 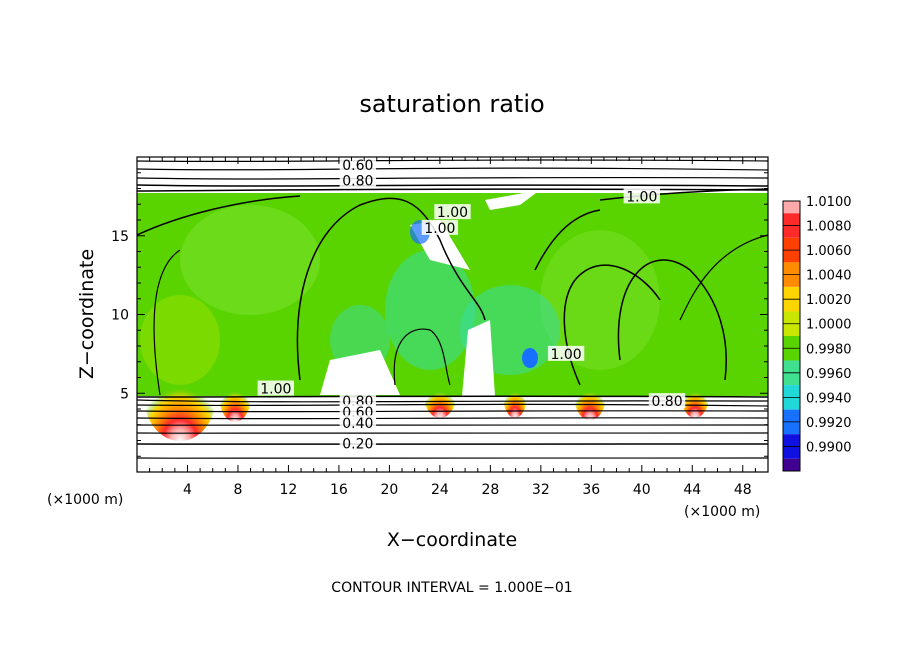 What do you see at coordinates (829, 202) in the screenshot?
I see `colorbar-label: 1.0100` at bounding box center [829, 202].